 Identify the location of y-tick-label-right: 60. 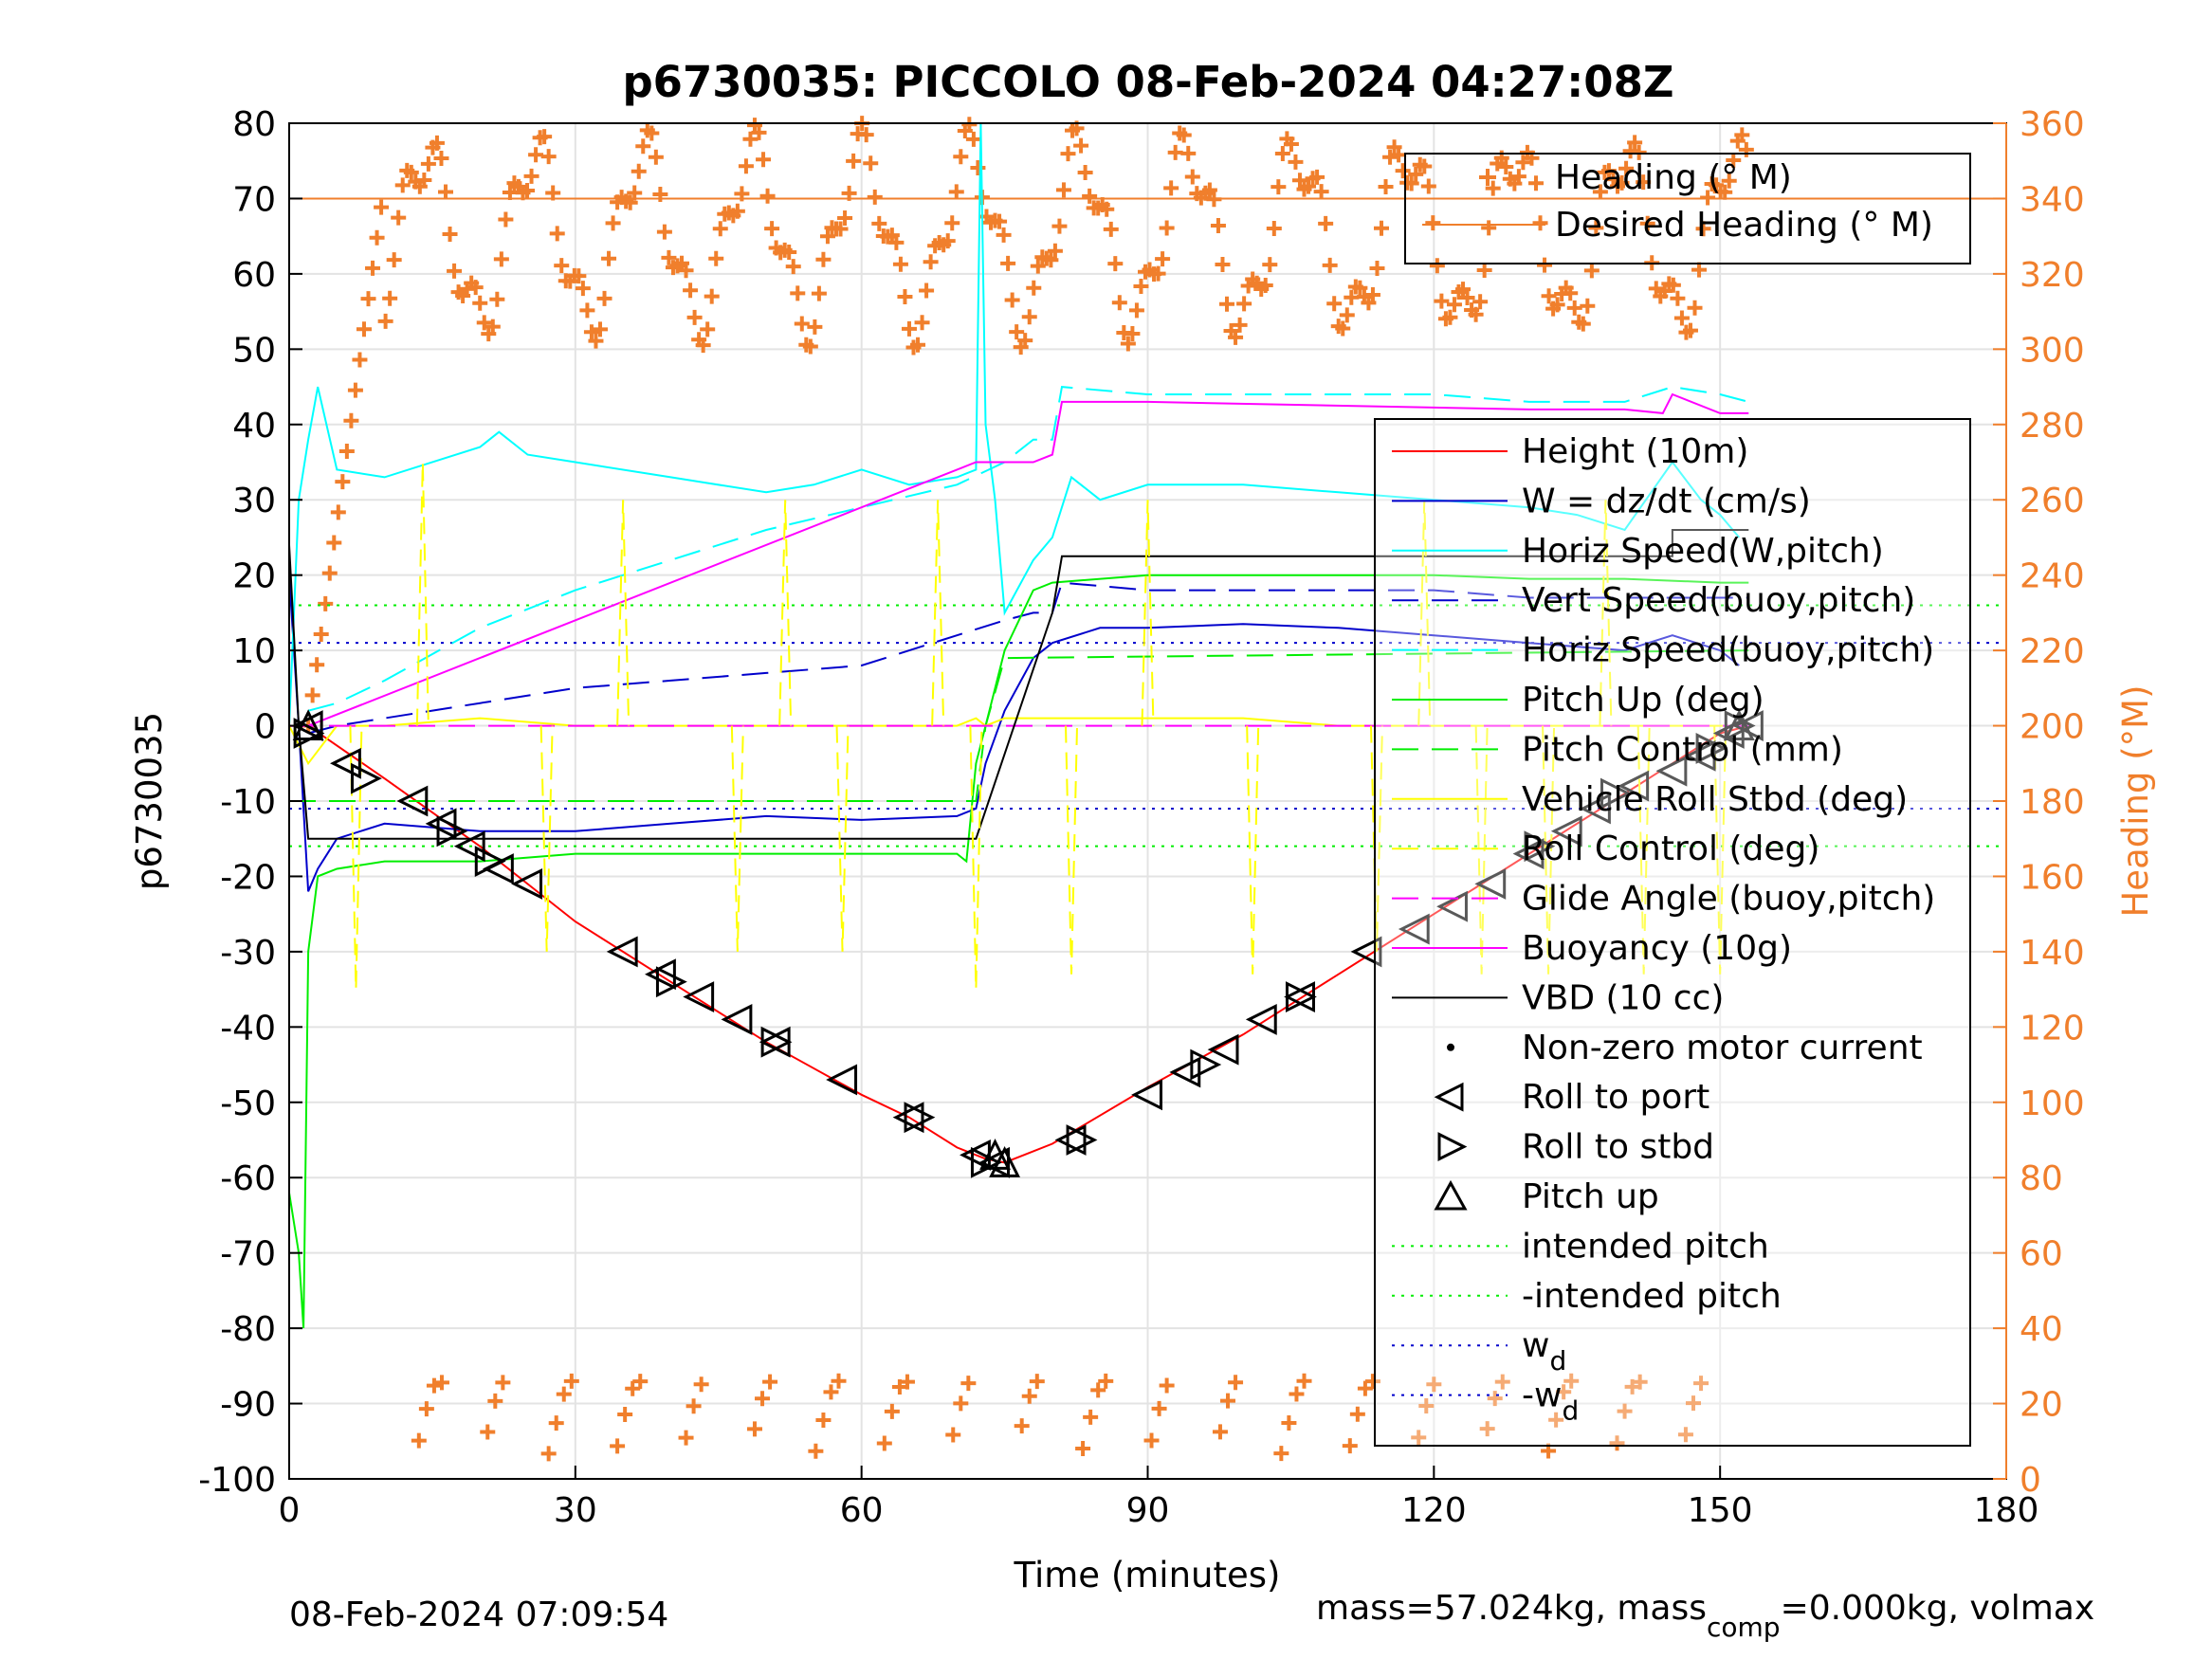
(2041, 1254).